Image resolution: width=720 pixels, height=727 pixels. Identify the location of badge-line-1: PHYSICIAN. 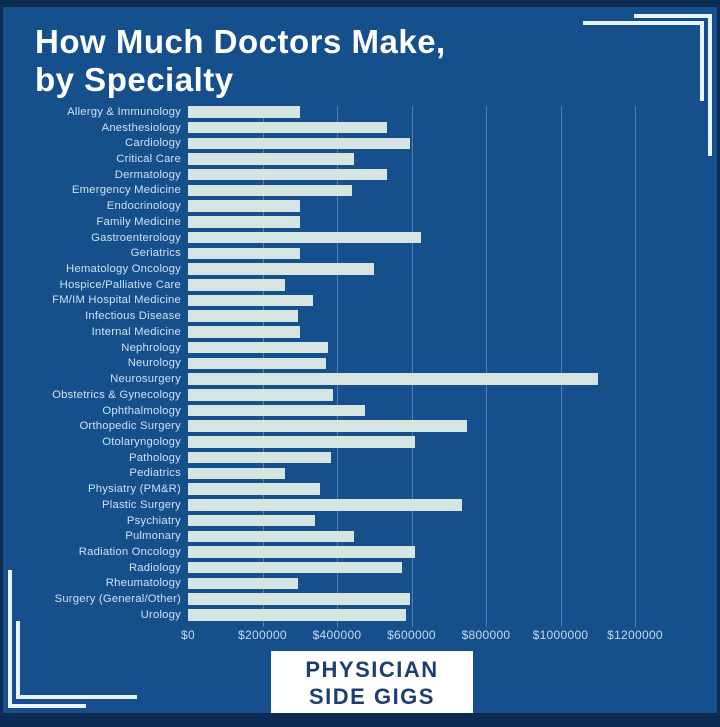
(372, 669).